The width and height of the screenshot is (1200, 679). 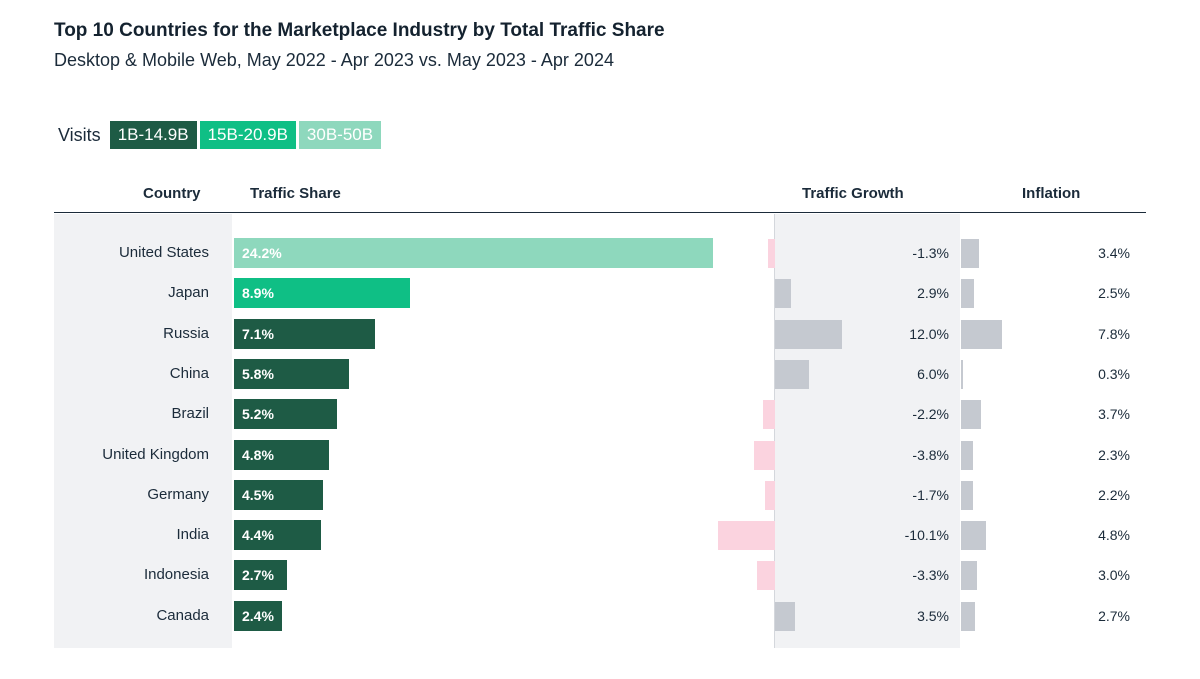 I want to click on legend: Visits 1B-14.9B 15B-20.9B 30B-50B, so click(x=221, y=135).